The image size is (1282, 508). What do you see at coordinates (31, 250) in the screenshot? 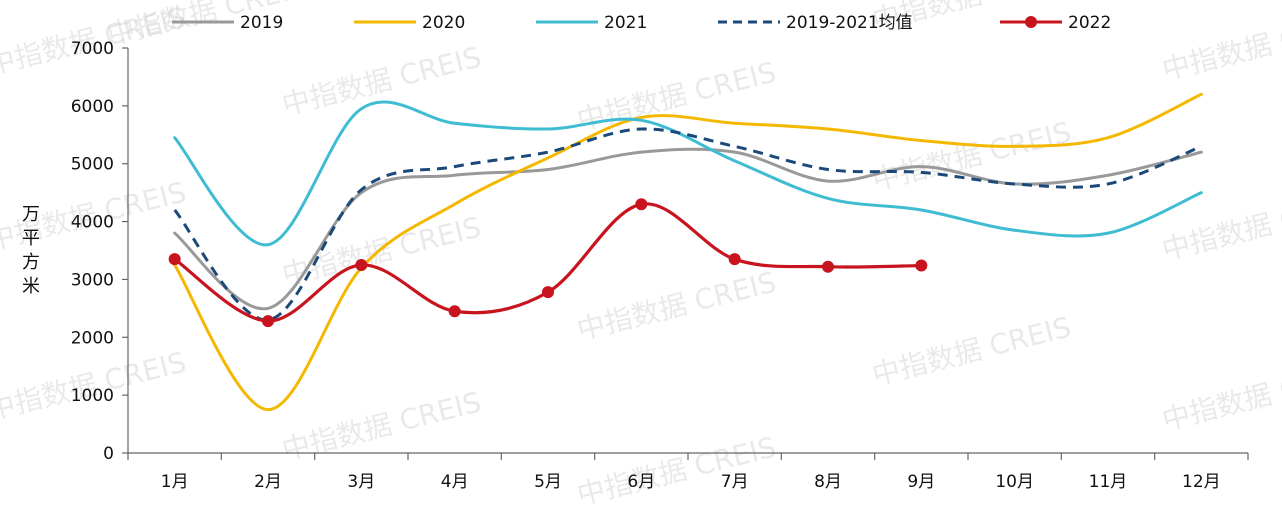
I see `y-axis-label: 万平方米` at bounding box center [31, 250].